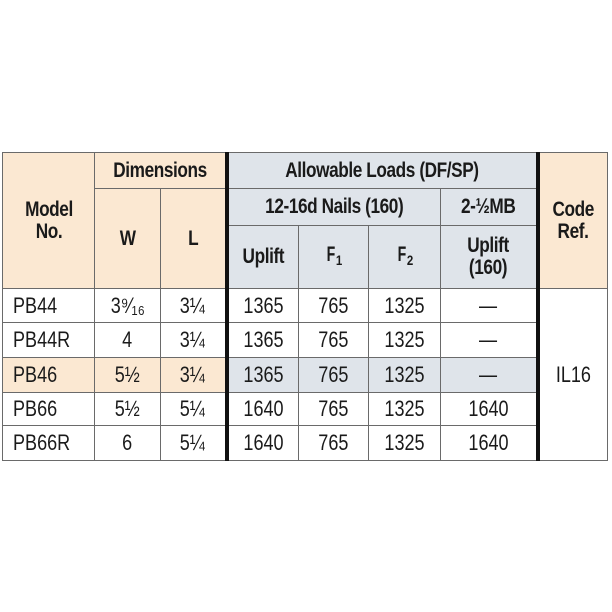 This screenshot has width=612, height=612. What do you see at coordinates (48, 443) in the screenshot?
I see `model: PB66R` at bounding box center [48, 443].